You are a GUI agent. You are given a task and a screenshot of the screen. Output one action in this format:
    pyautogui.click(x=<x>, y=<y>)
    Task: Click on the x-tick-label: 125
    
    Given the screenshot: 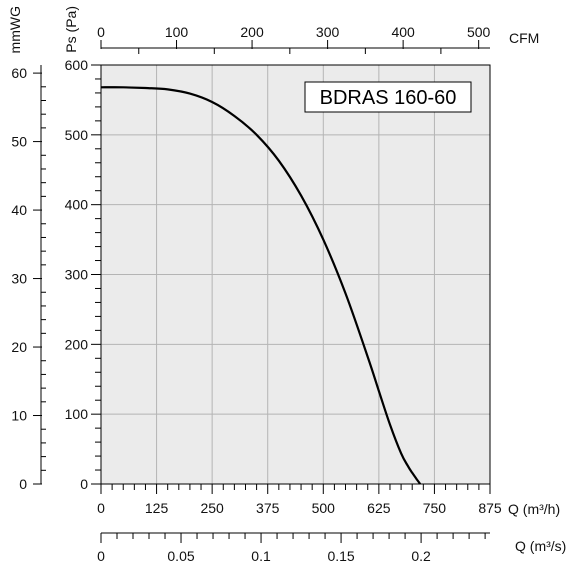 What is the action you would take?
    pyautogui.click(x=157, y=508)
    